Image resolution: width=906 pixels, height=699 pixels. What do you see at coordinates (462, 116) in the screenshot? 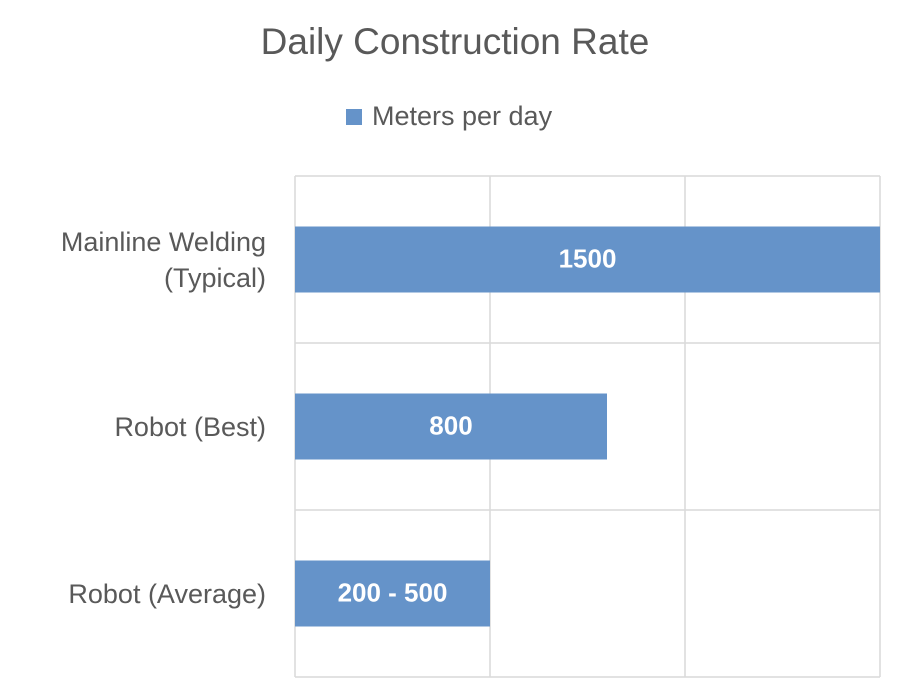
I see `legend-label: Meters per day` at bounding box center [462, 116].